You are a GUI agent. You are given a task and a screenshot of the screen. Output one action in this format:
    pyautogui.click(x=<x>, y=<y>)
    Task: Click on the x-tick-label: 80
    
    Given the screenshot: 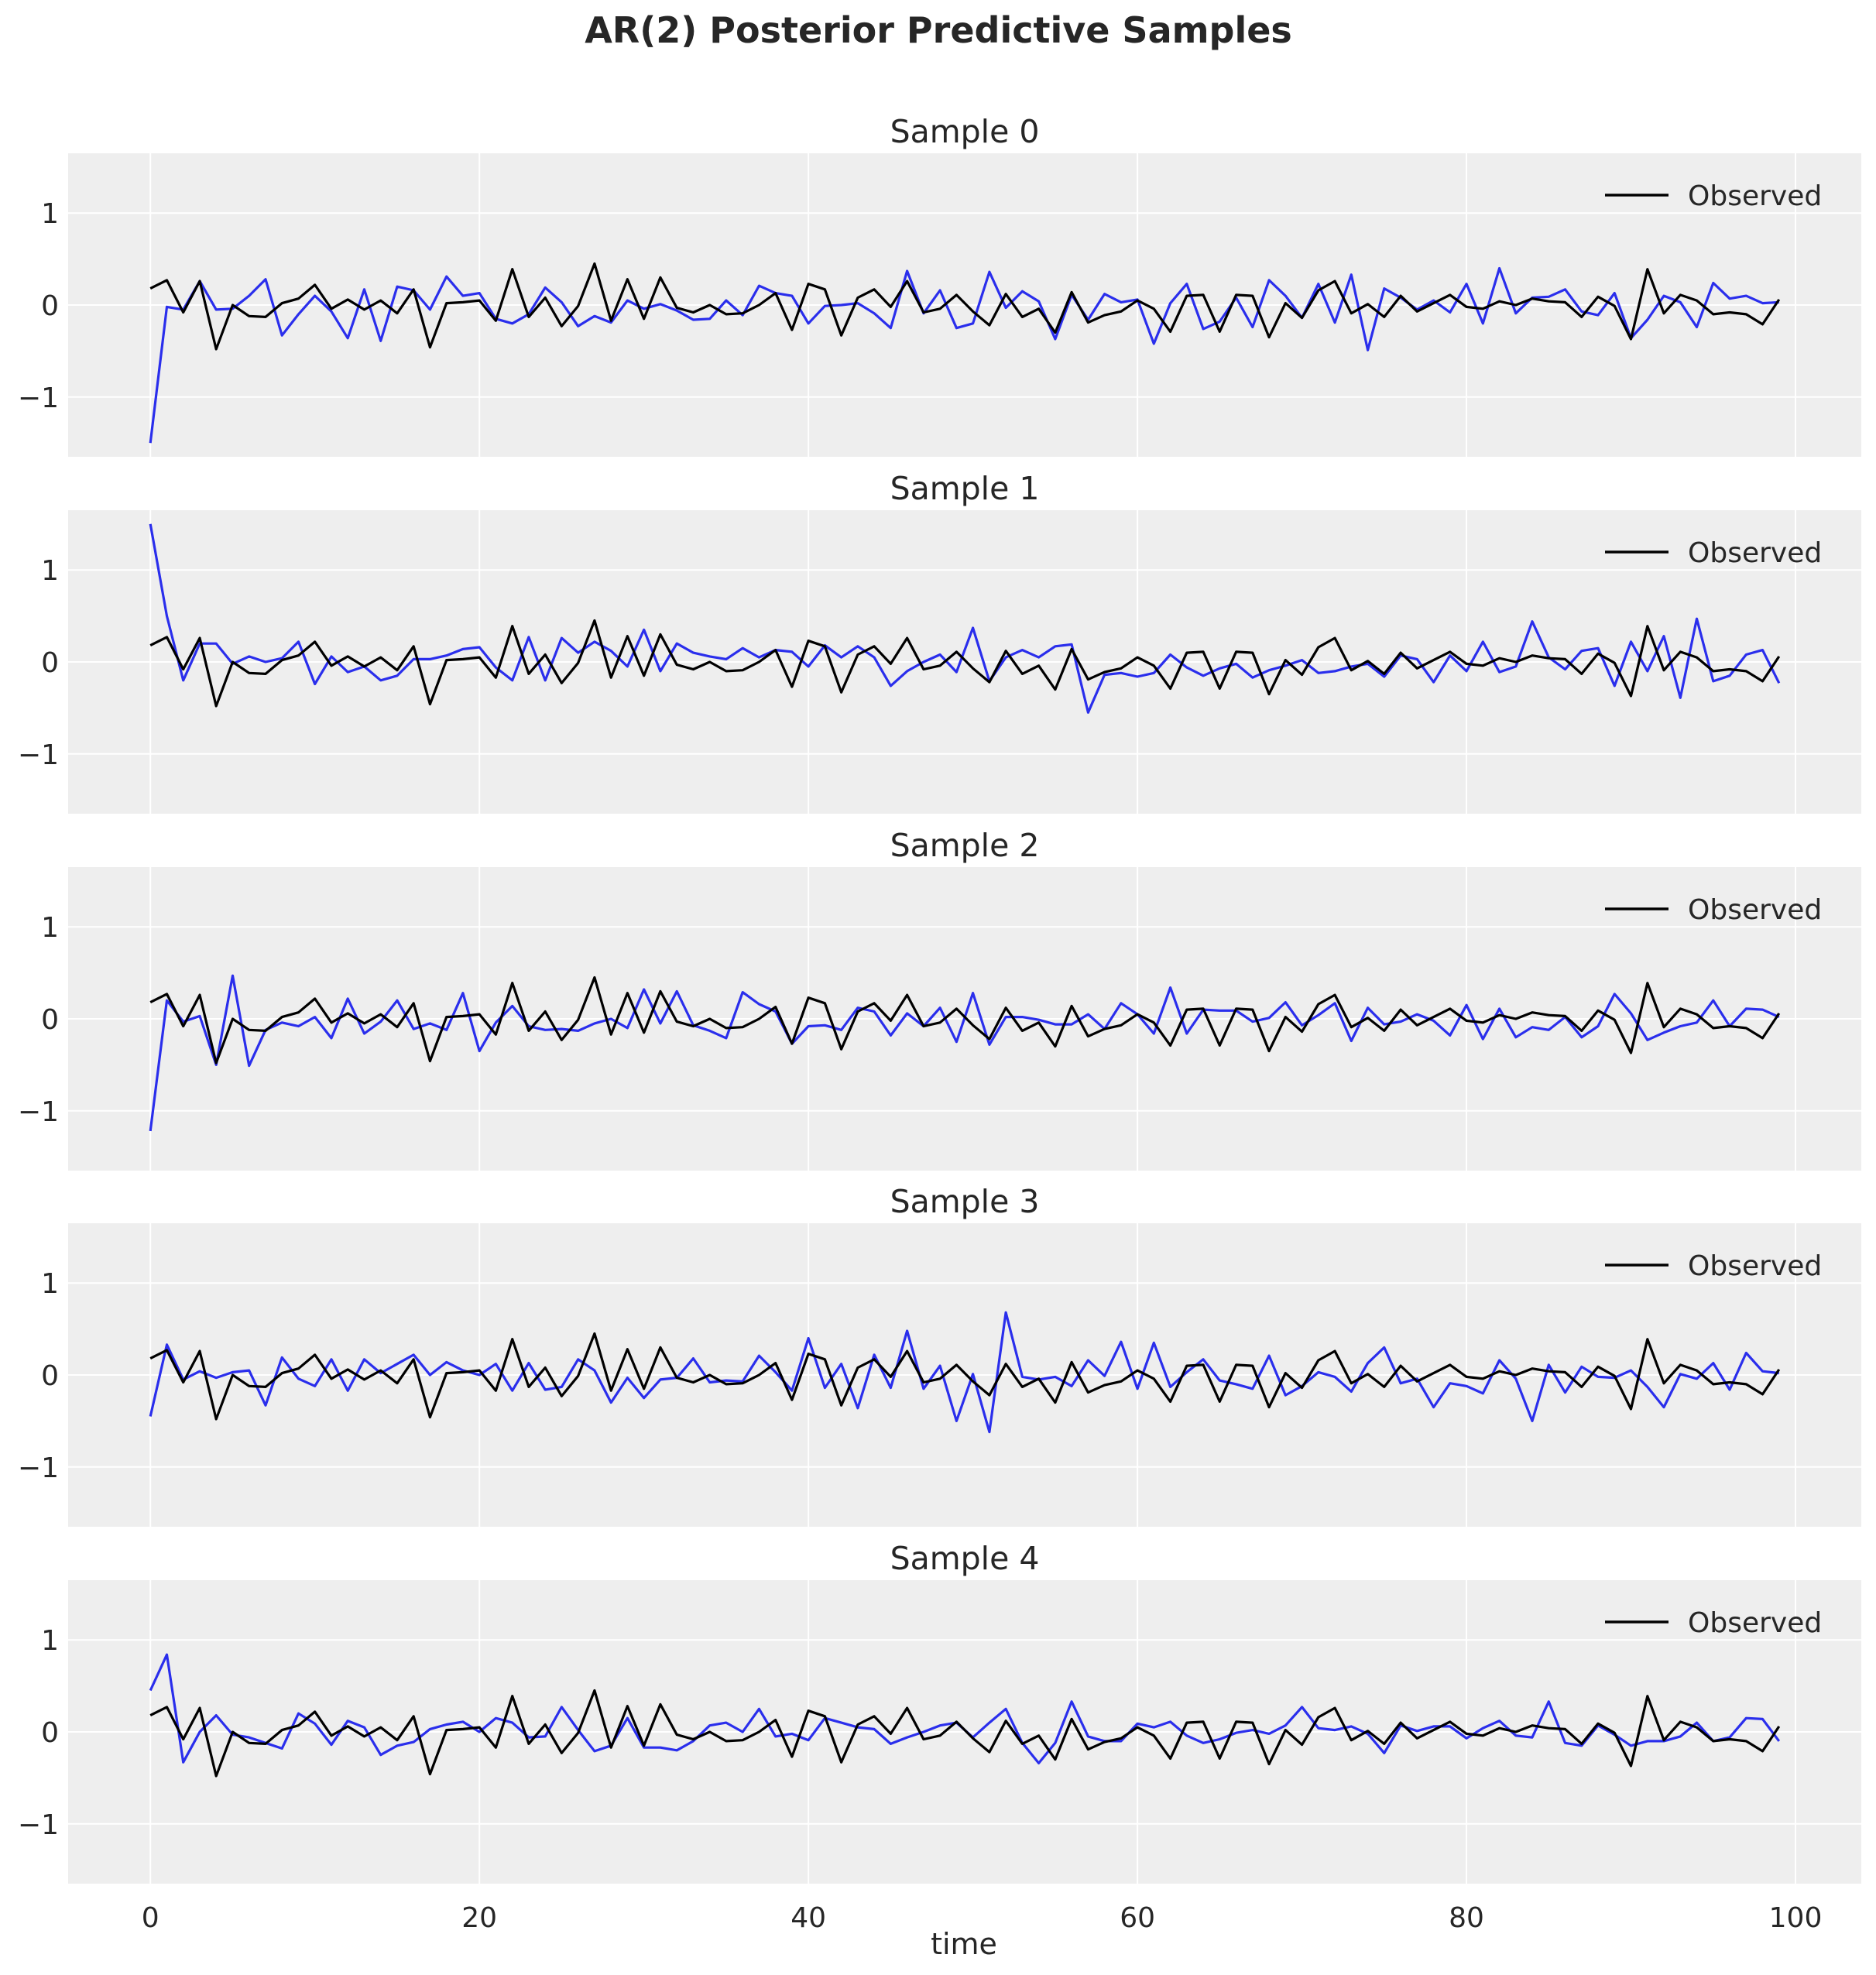 What is the action you would take?
    pyautogui.click(x=1466, y=1918)
    